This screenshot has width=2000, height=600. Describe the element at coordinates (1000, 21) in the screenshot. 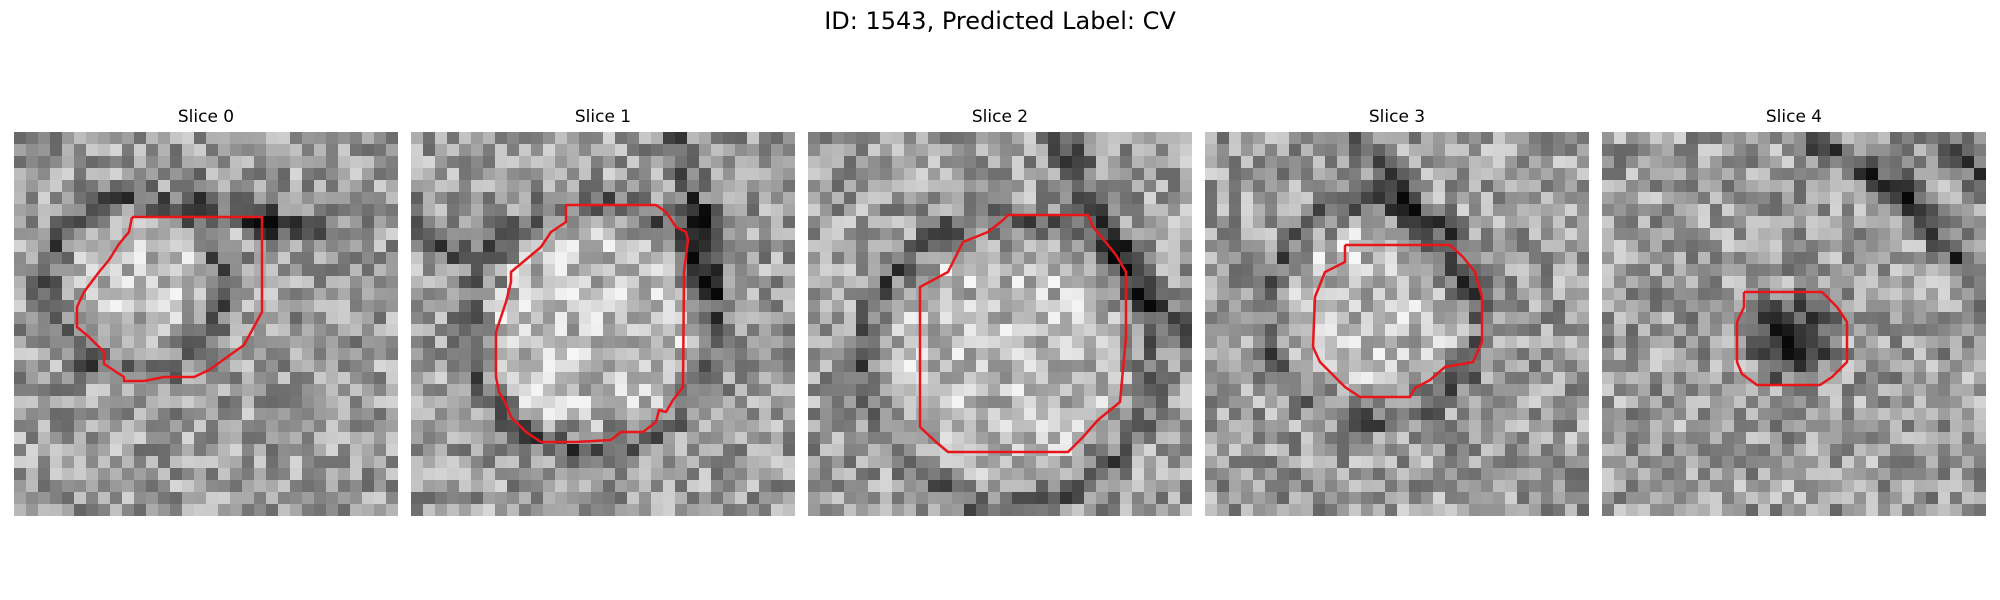

I see `figure-title: ID: 1543, Predicted Label: CV` at that location.